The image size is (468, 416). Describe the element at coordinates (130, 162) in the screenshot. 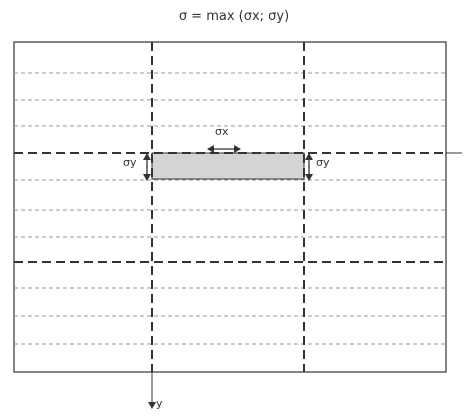

I see `sigma-y-left-label: σy` at that location.